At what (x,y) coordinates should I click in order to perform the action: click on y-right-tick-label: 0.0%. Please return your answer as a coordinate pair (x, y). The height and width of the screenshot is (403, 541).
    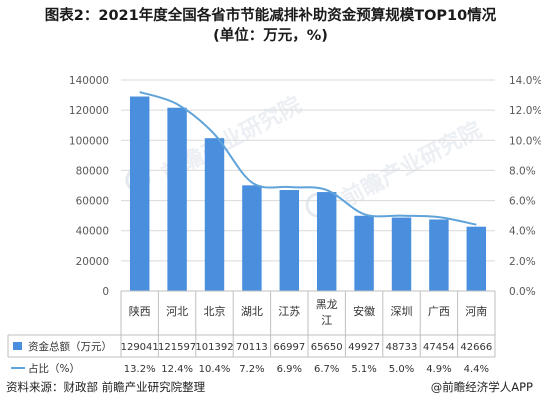
    Looking at the image, I should click on (522, 292).